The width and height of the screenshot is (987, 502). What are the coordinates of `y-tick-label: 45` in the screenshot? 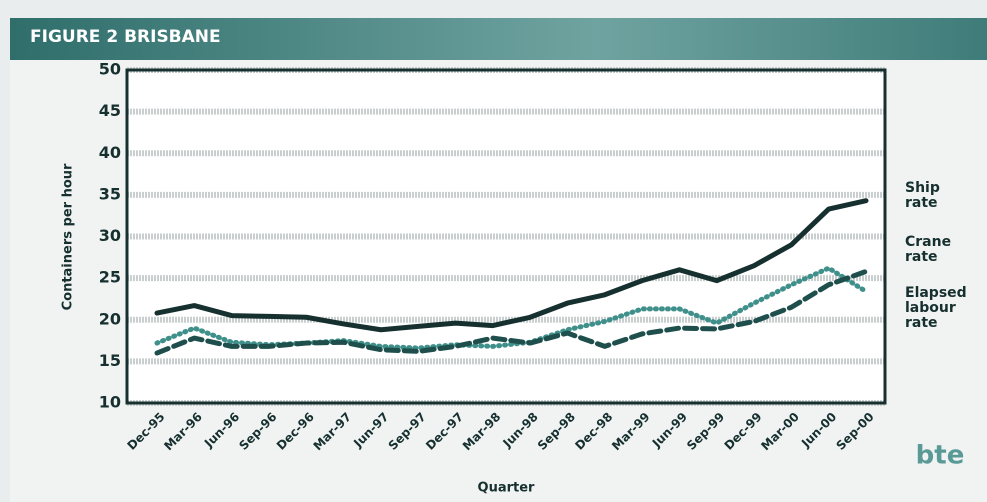 It's located at (110, 110).